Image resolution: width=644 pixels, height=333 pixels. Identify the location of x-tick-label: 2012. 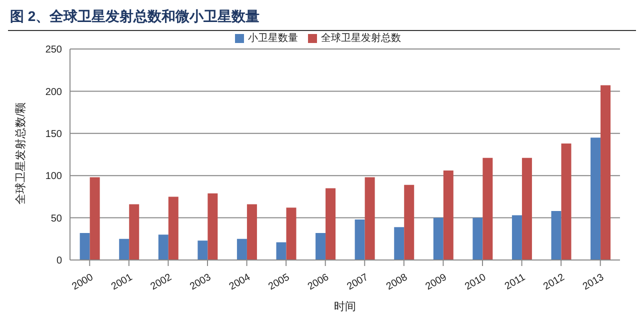
(554, 282).